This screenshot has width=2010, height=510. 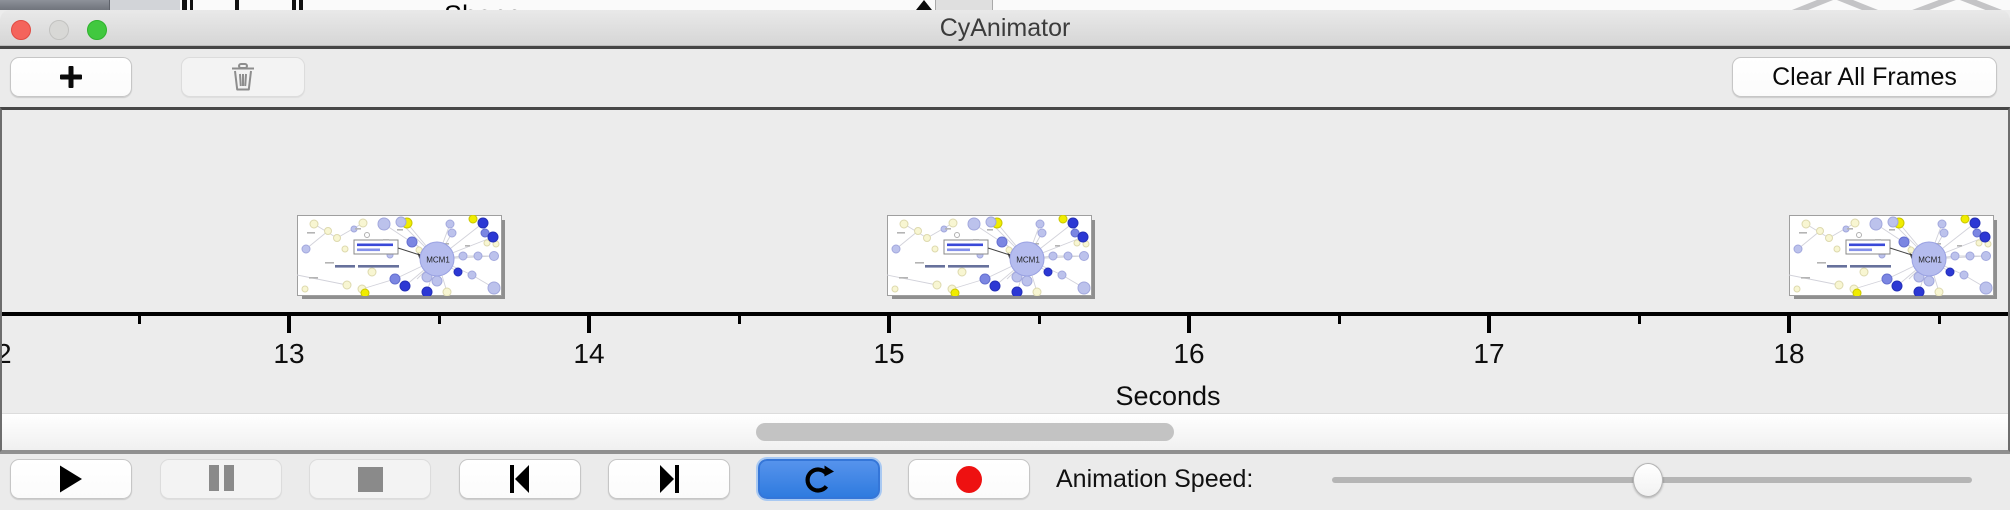 I want to click on axis-tick-label: 18, so click(x=1789, y=353).